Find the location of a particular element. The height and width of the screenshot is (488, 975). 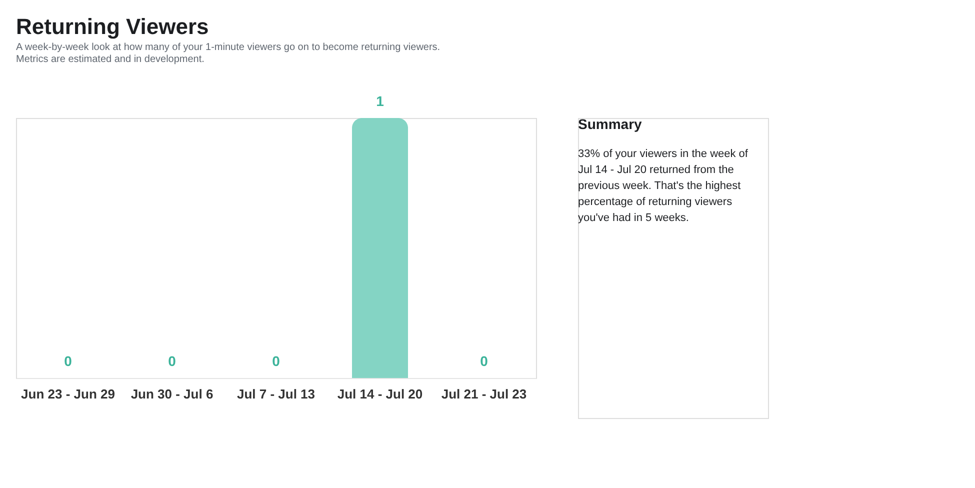

text: 33% of your viewers in the week of Jul 14 - Jul 20 returned from the previous week. That's the highest percentage of returning viewers you've had in 5 weeks. is located at coordinates (663, 186).